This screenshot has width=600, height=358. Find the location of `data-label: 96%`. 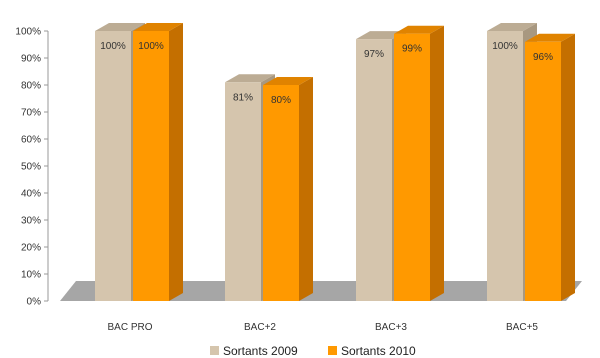

data-label: 96% is located at coordinates (543, 57).